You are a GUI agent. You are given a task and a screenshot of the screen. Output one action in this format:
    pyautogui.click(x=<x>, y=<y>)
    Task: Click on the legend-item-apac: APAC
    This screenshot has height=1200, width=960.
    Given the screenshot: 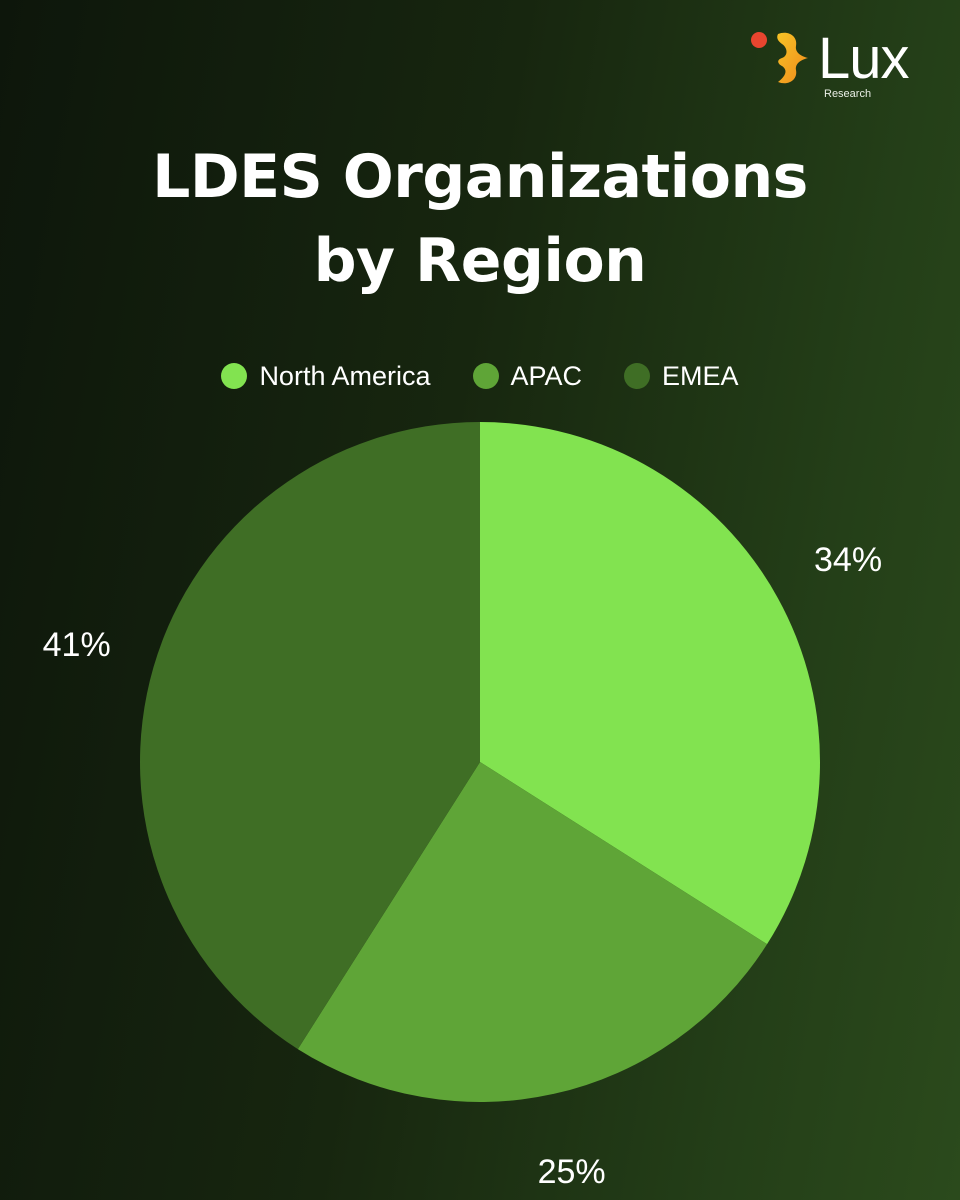 What is the action you would take?
    pyautogui.click(x=527, y=376)
    